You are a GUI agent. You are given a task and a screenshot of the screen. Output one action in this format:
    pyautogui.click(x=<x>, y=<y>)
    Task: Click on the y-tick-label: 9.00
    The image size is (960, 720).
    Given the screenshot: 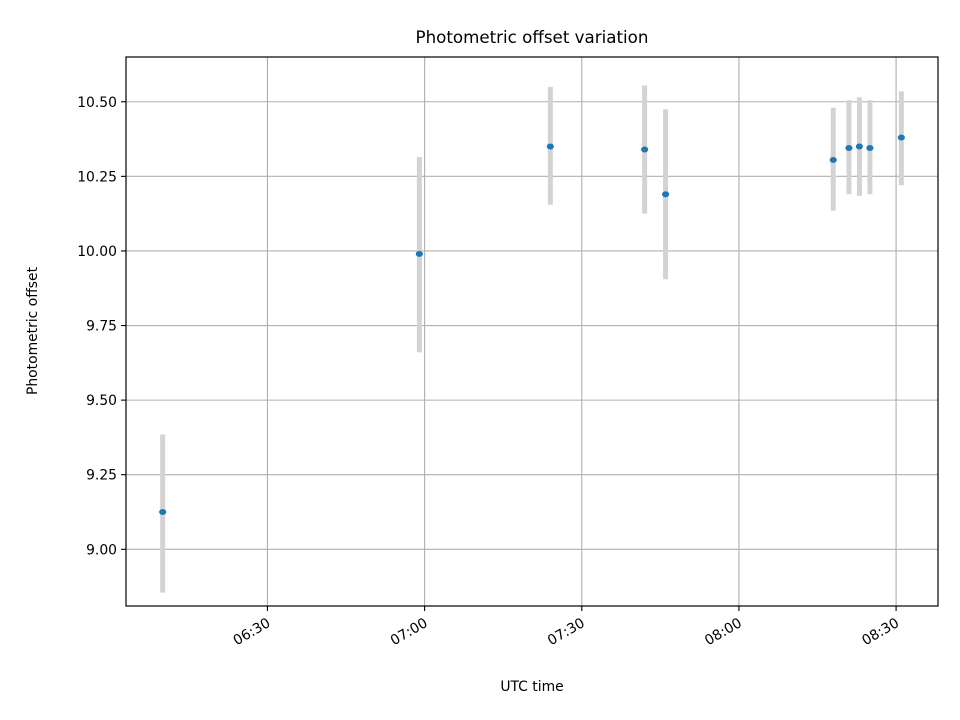 What is the action you would take?
    pyautogui.click(x=101, y=550)
    